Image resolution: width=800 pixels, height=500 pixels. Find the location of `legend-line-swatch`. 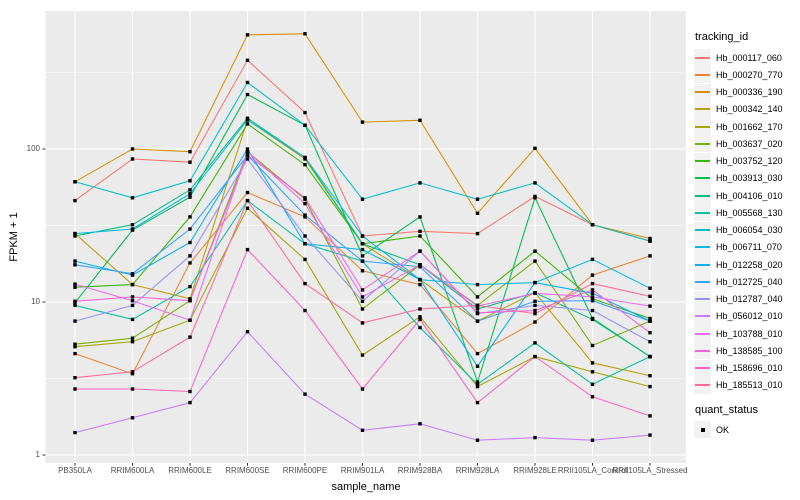

legend-line-swatch is located at coordinates (702, 195).